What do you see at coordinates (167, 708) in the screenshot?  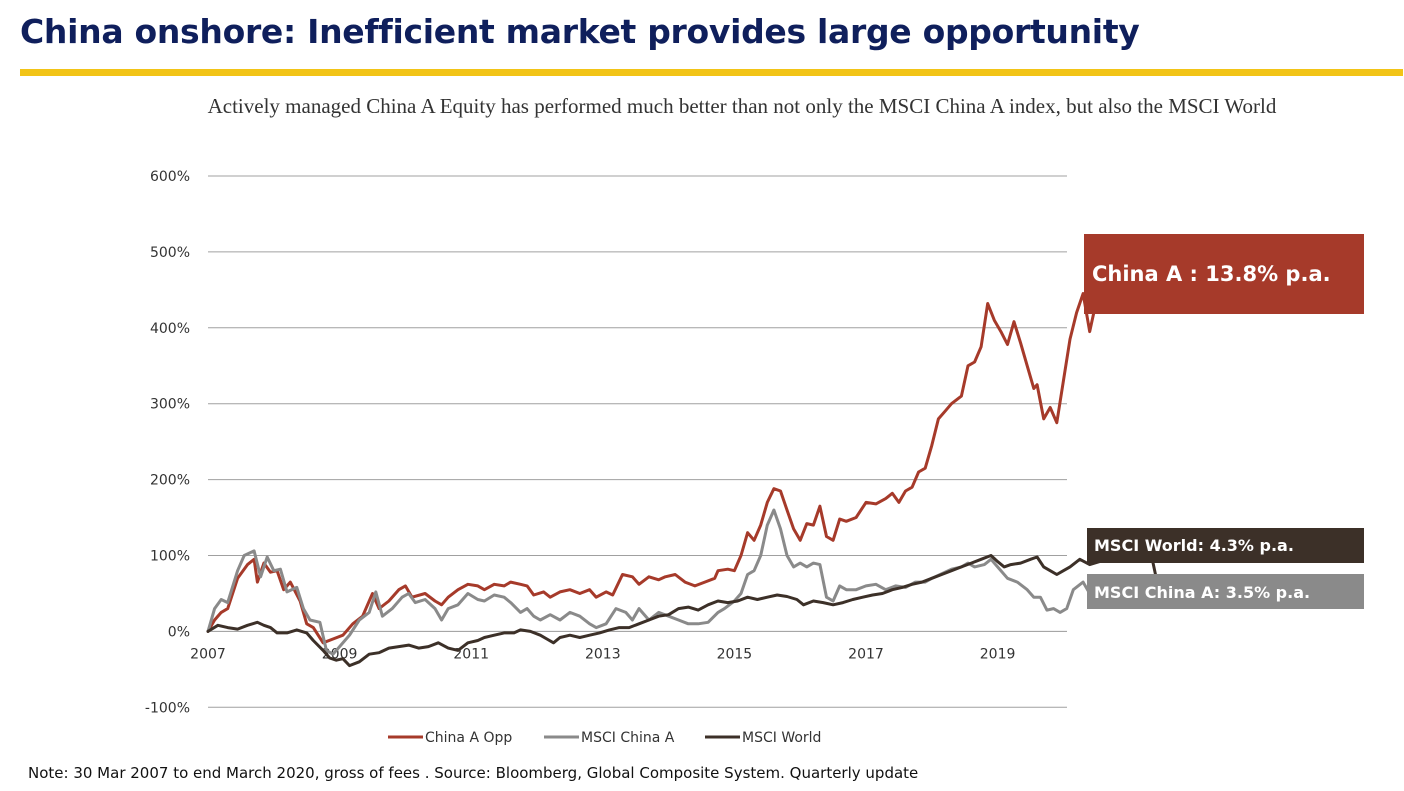 I see `y-tick-label: -100%` at bounding box center [167, 708].